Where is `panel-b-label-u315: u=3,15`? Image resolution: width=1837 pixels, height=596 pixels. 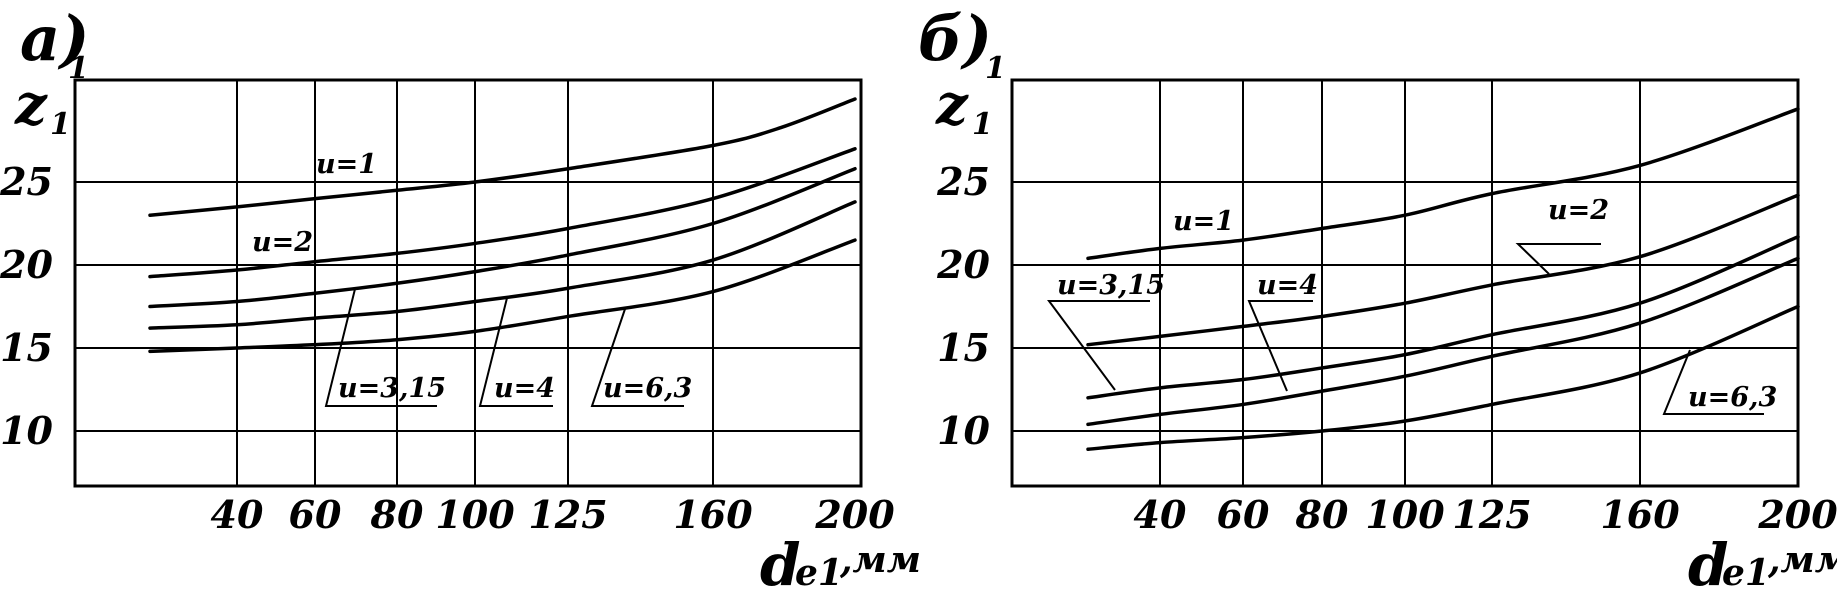 panel-b-label-u315: u=3,15 is located at coordinates (1111, 285).